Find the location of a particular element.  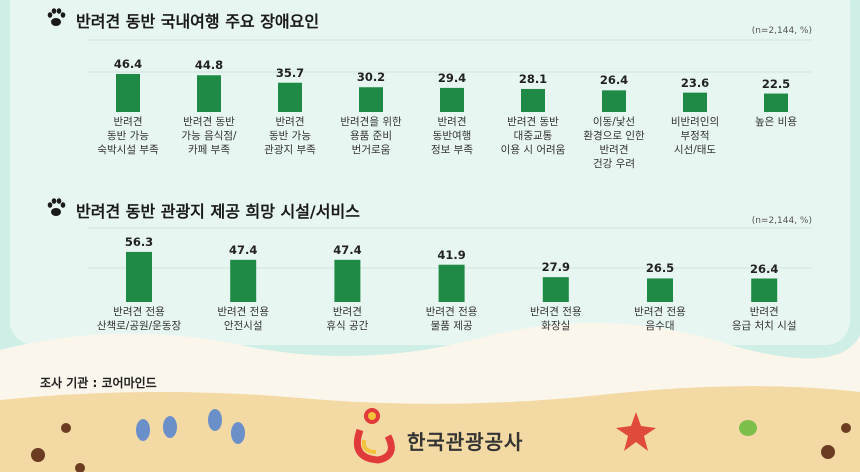

value-label: 22.5 is located at coordinates (776, 83).